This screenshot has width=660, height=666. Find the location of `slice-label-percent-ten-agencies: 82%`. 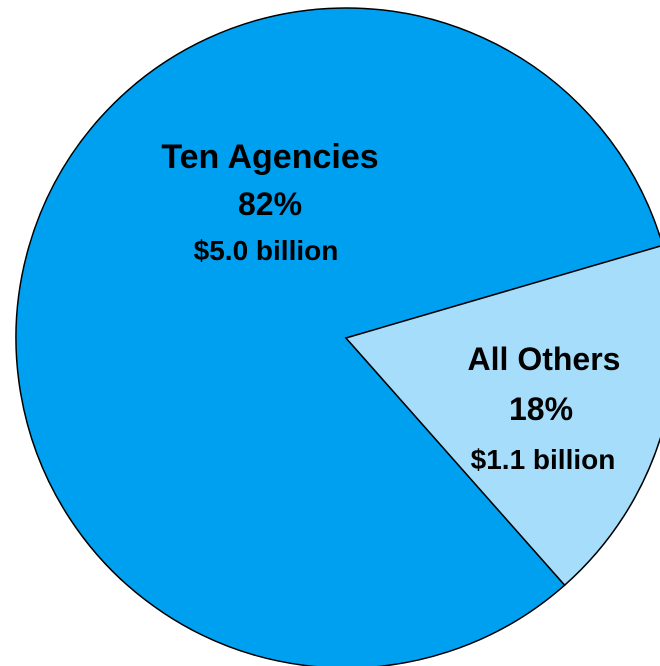

slice-label-percent-ten-agencies: 82% is located at coordinates (270, 204).